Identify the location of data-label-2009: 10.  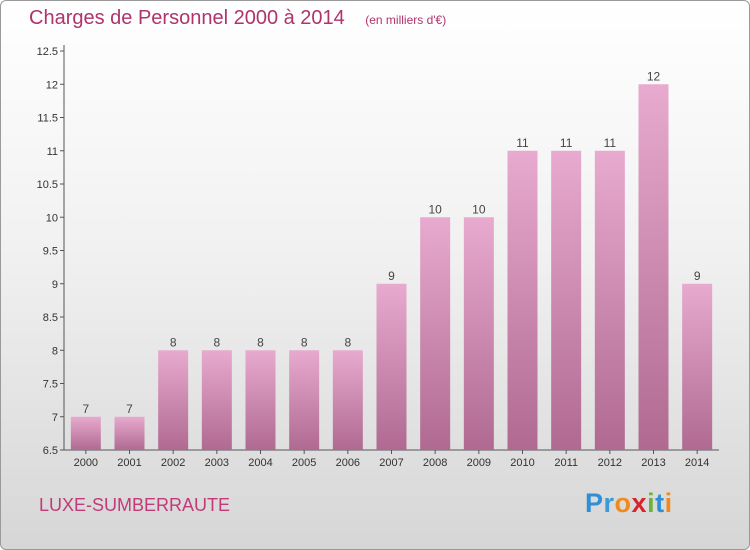
(479, 209).